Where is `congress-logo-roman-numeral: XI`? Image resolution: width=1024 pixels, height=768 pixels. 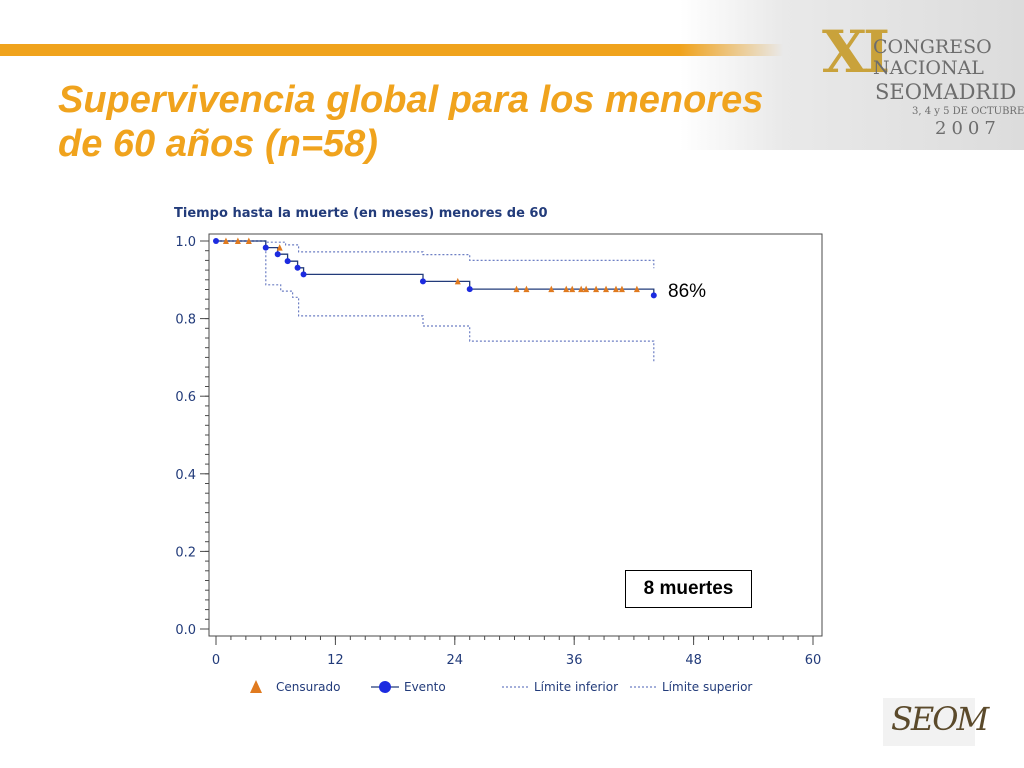
congress-logo-roman-numeral: XI is located at coordinates (856, 52).